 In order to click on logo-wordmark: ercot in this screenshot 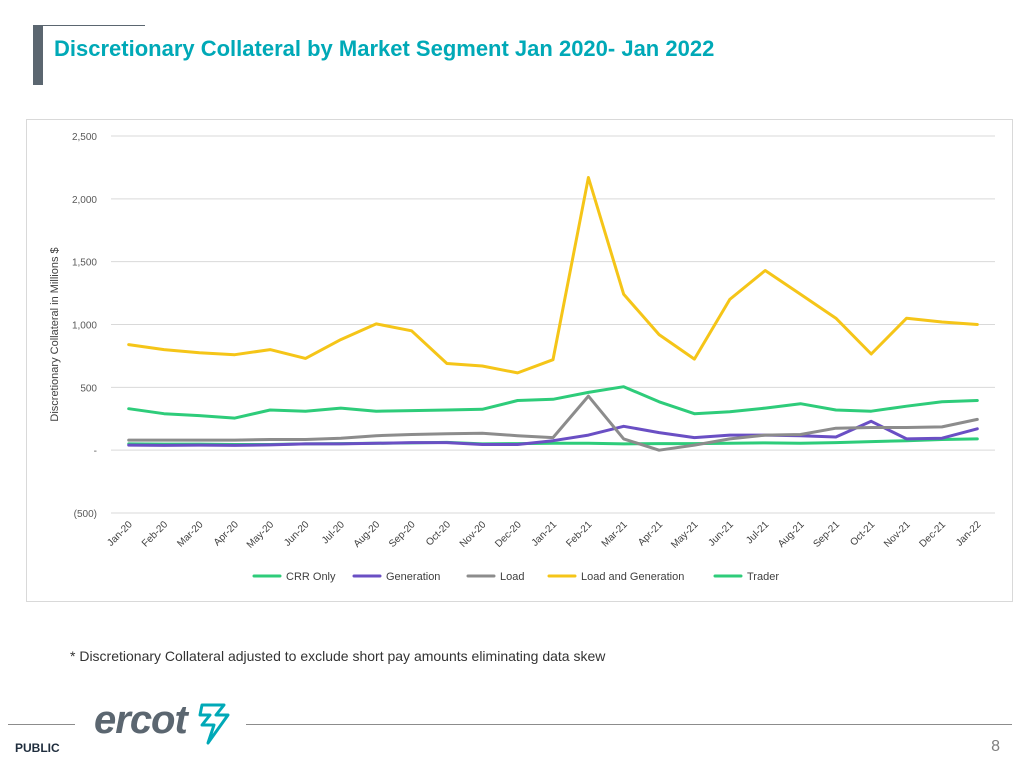, I will do `click(141, 720)`.